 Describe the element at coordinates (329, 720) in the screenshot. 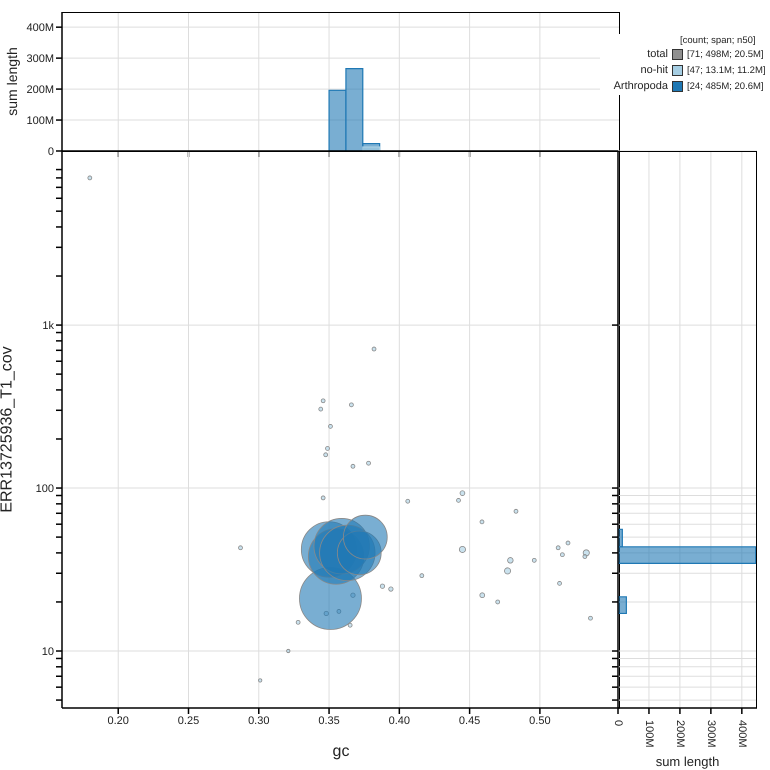

I see `x-tick-label: 0.35` at that location.